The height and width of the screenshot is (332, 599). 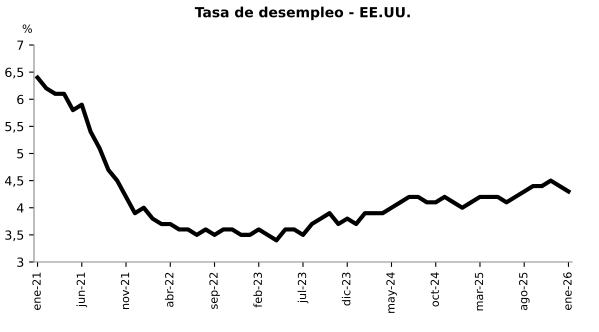 I want to click on x-tick-label: feb-23, so click(x=257, y=290).